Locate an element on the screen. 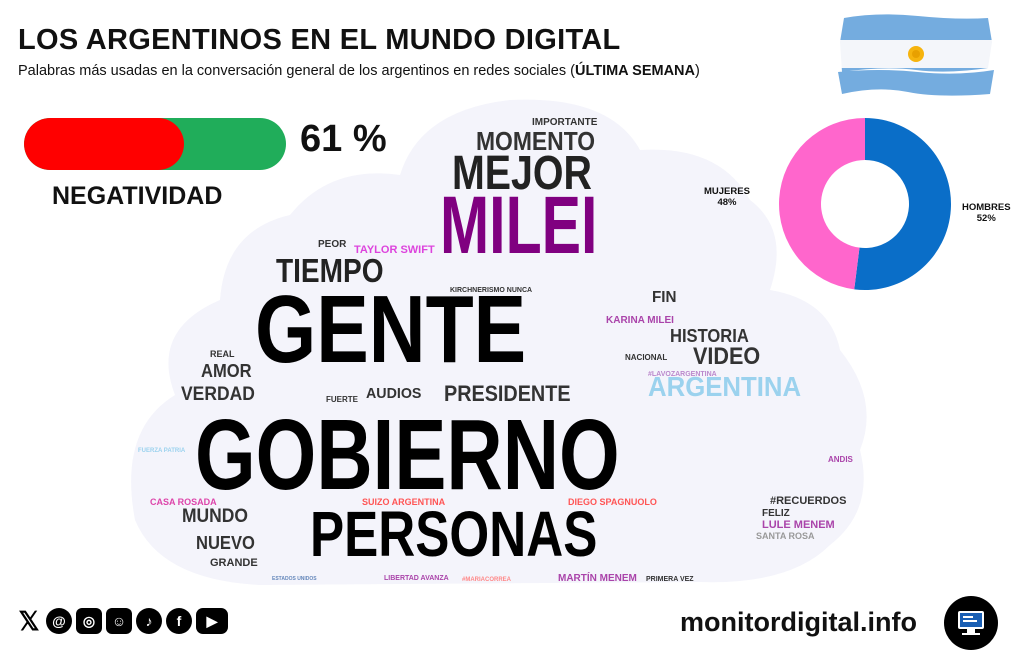  cloud-word: GRANDE is located at coordinates (234, 563).